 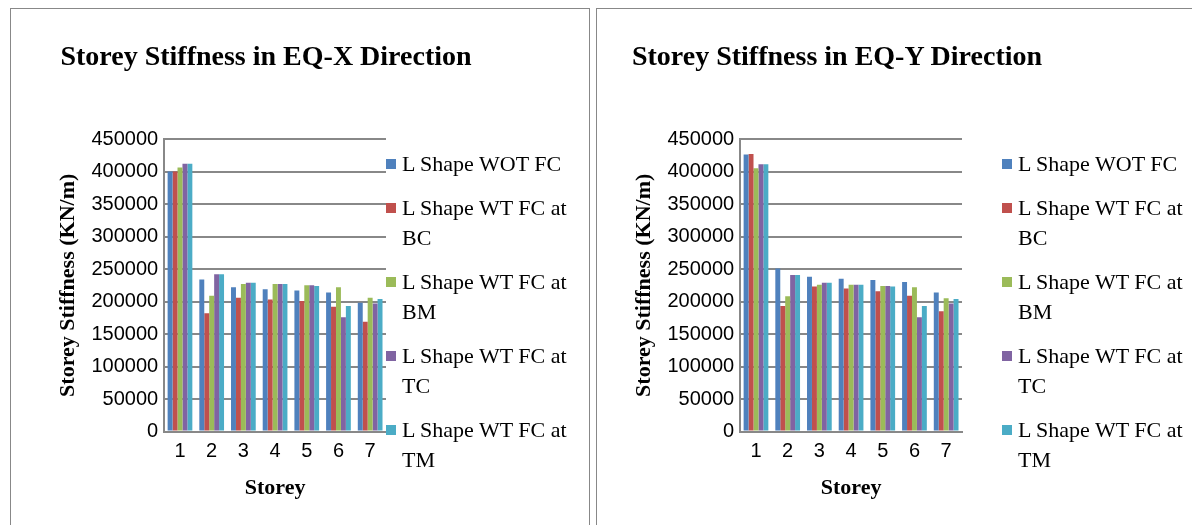 I want to click on chart-title: Storey Stiffness in EQ-X Direction, so click(x=266, y=56).